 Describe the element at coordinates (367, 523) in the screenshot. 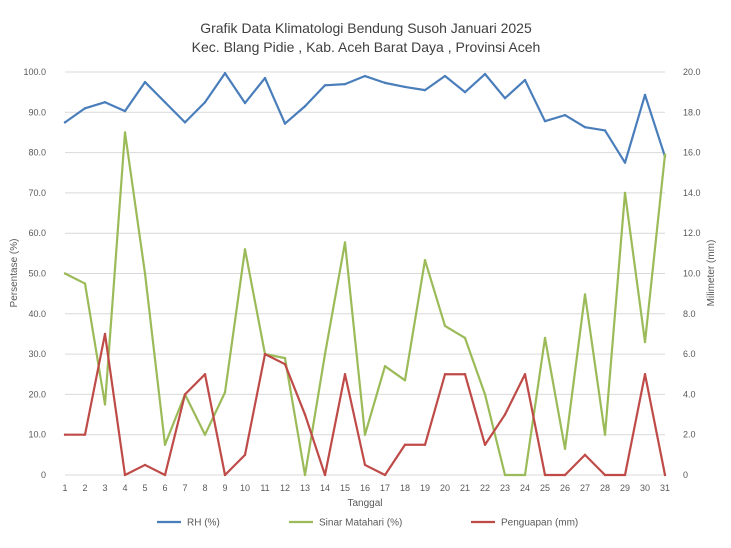

I see `legend: RH (%) Sinar Matahari (%) Penguapan (mm)` at that location.